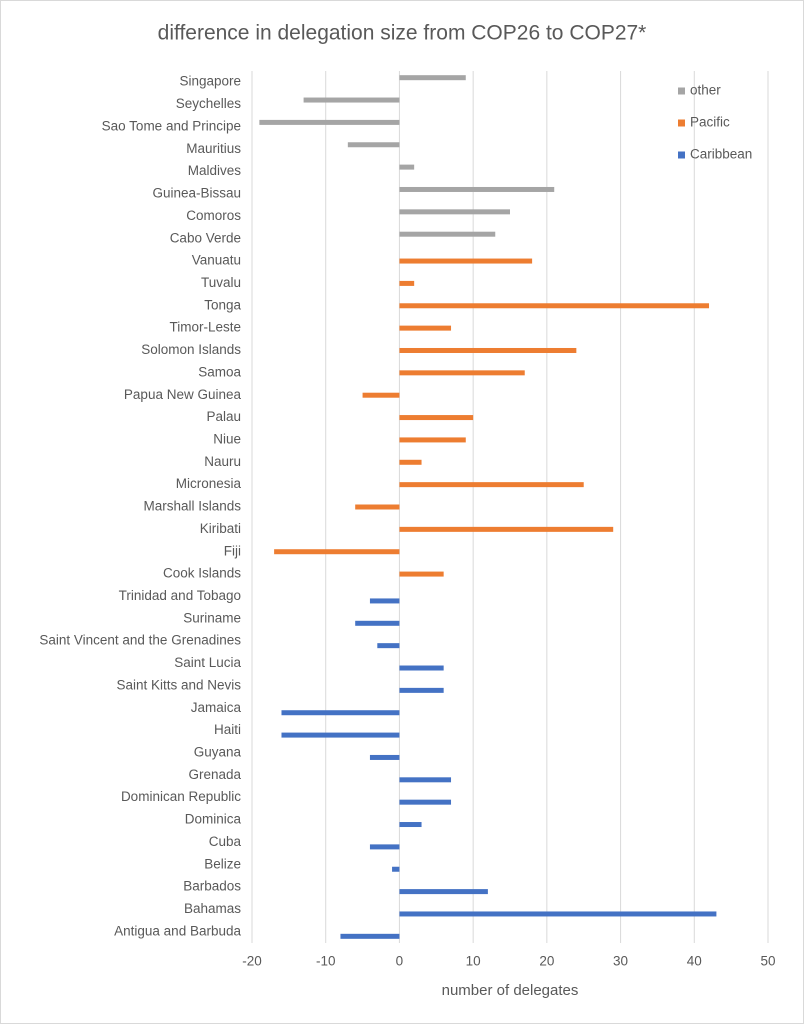  I want to click on y-tick-label: Samoa, so click(219, 371).